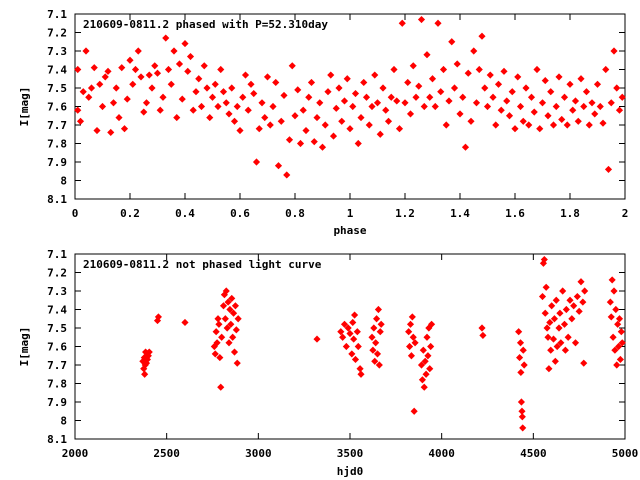  I want to click on x-tick-label: 2000, so click(75, 453).